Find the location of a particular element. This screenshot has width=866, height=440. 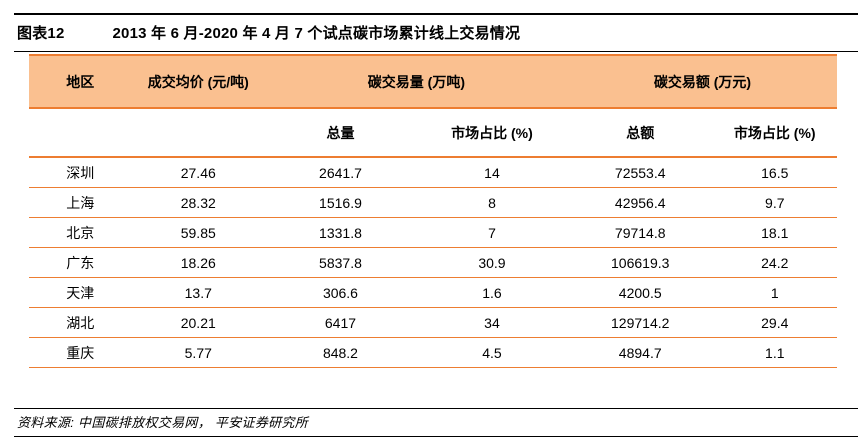

volume-share-cell: 8 is located at coordinates (492, 202).